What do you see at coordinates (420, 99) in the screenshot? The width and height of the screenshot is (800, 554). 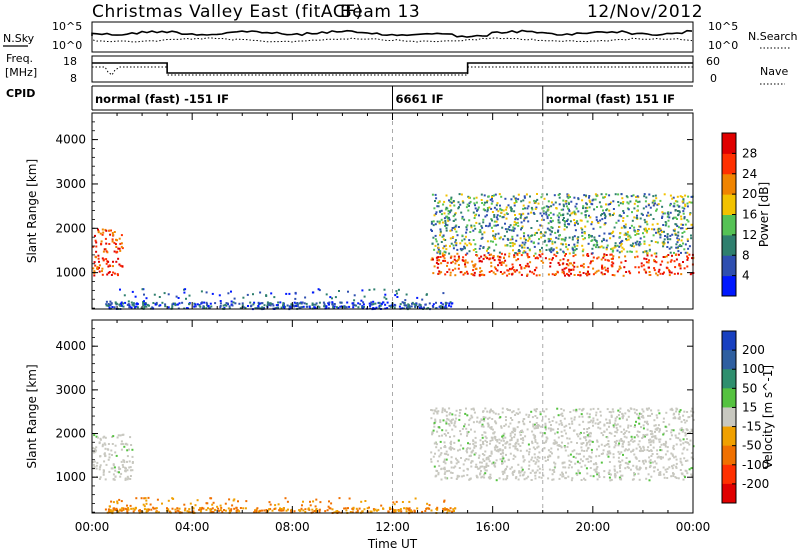 I see `cpid-segment-label: 6661 IF` at bounding box center [420, 99].